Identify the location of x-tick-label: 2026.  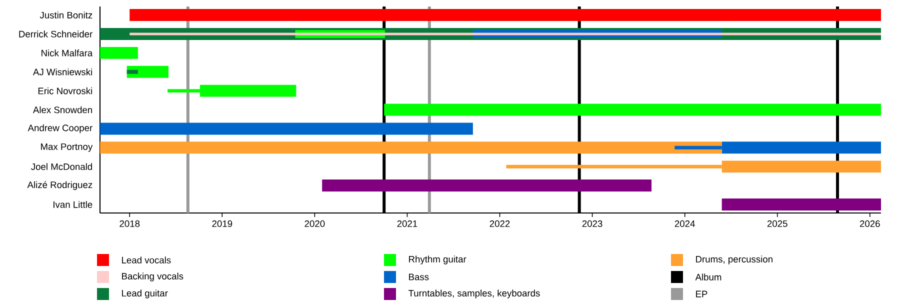
(870, 223).